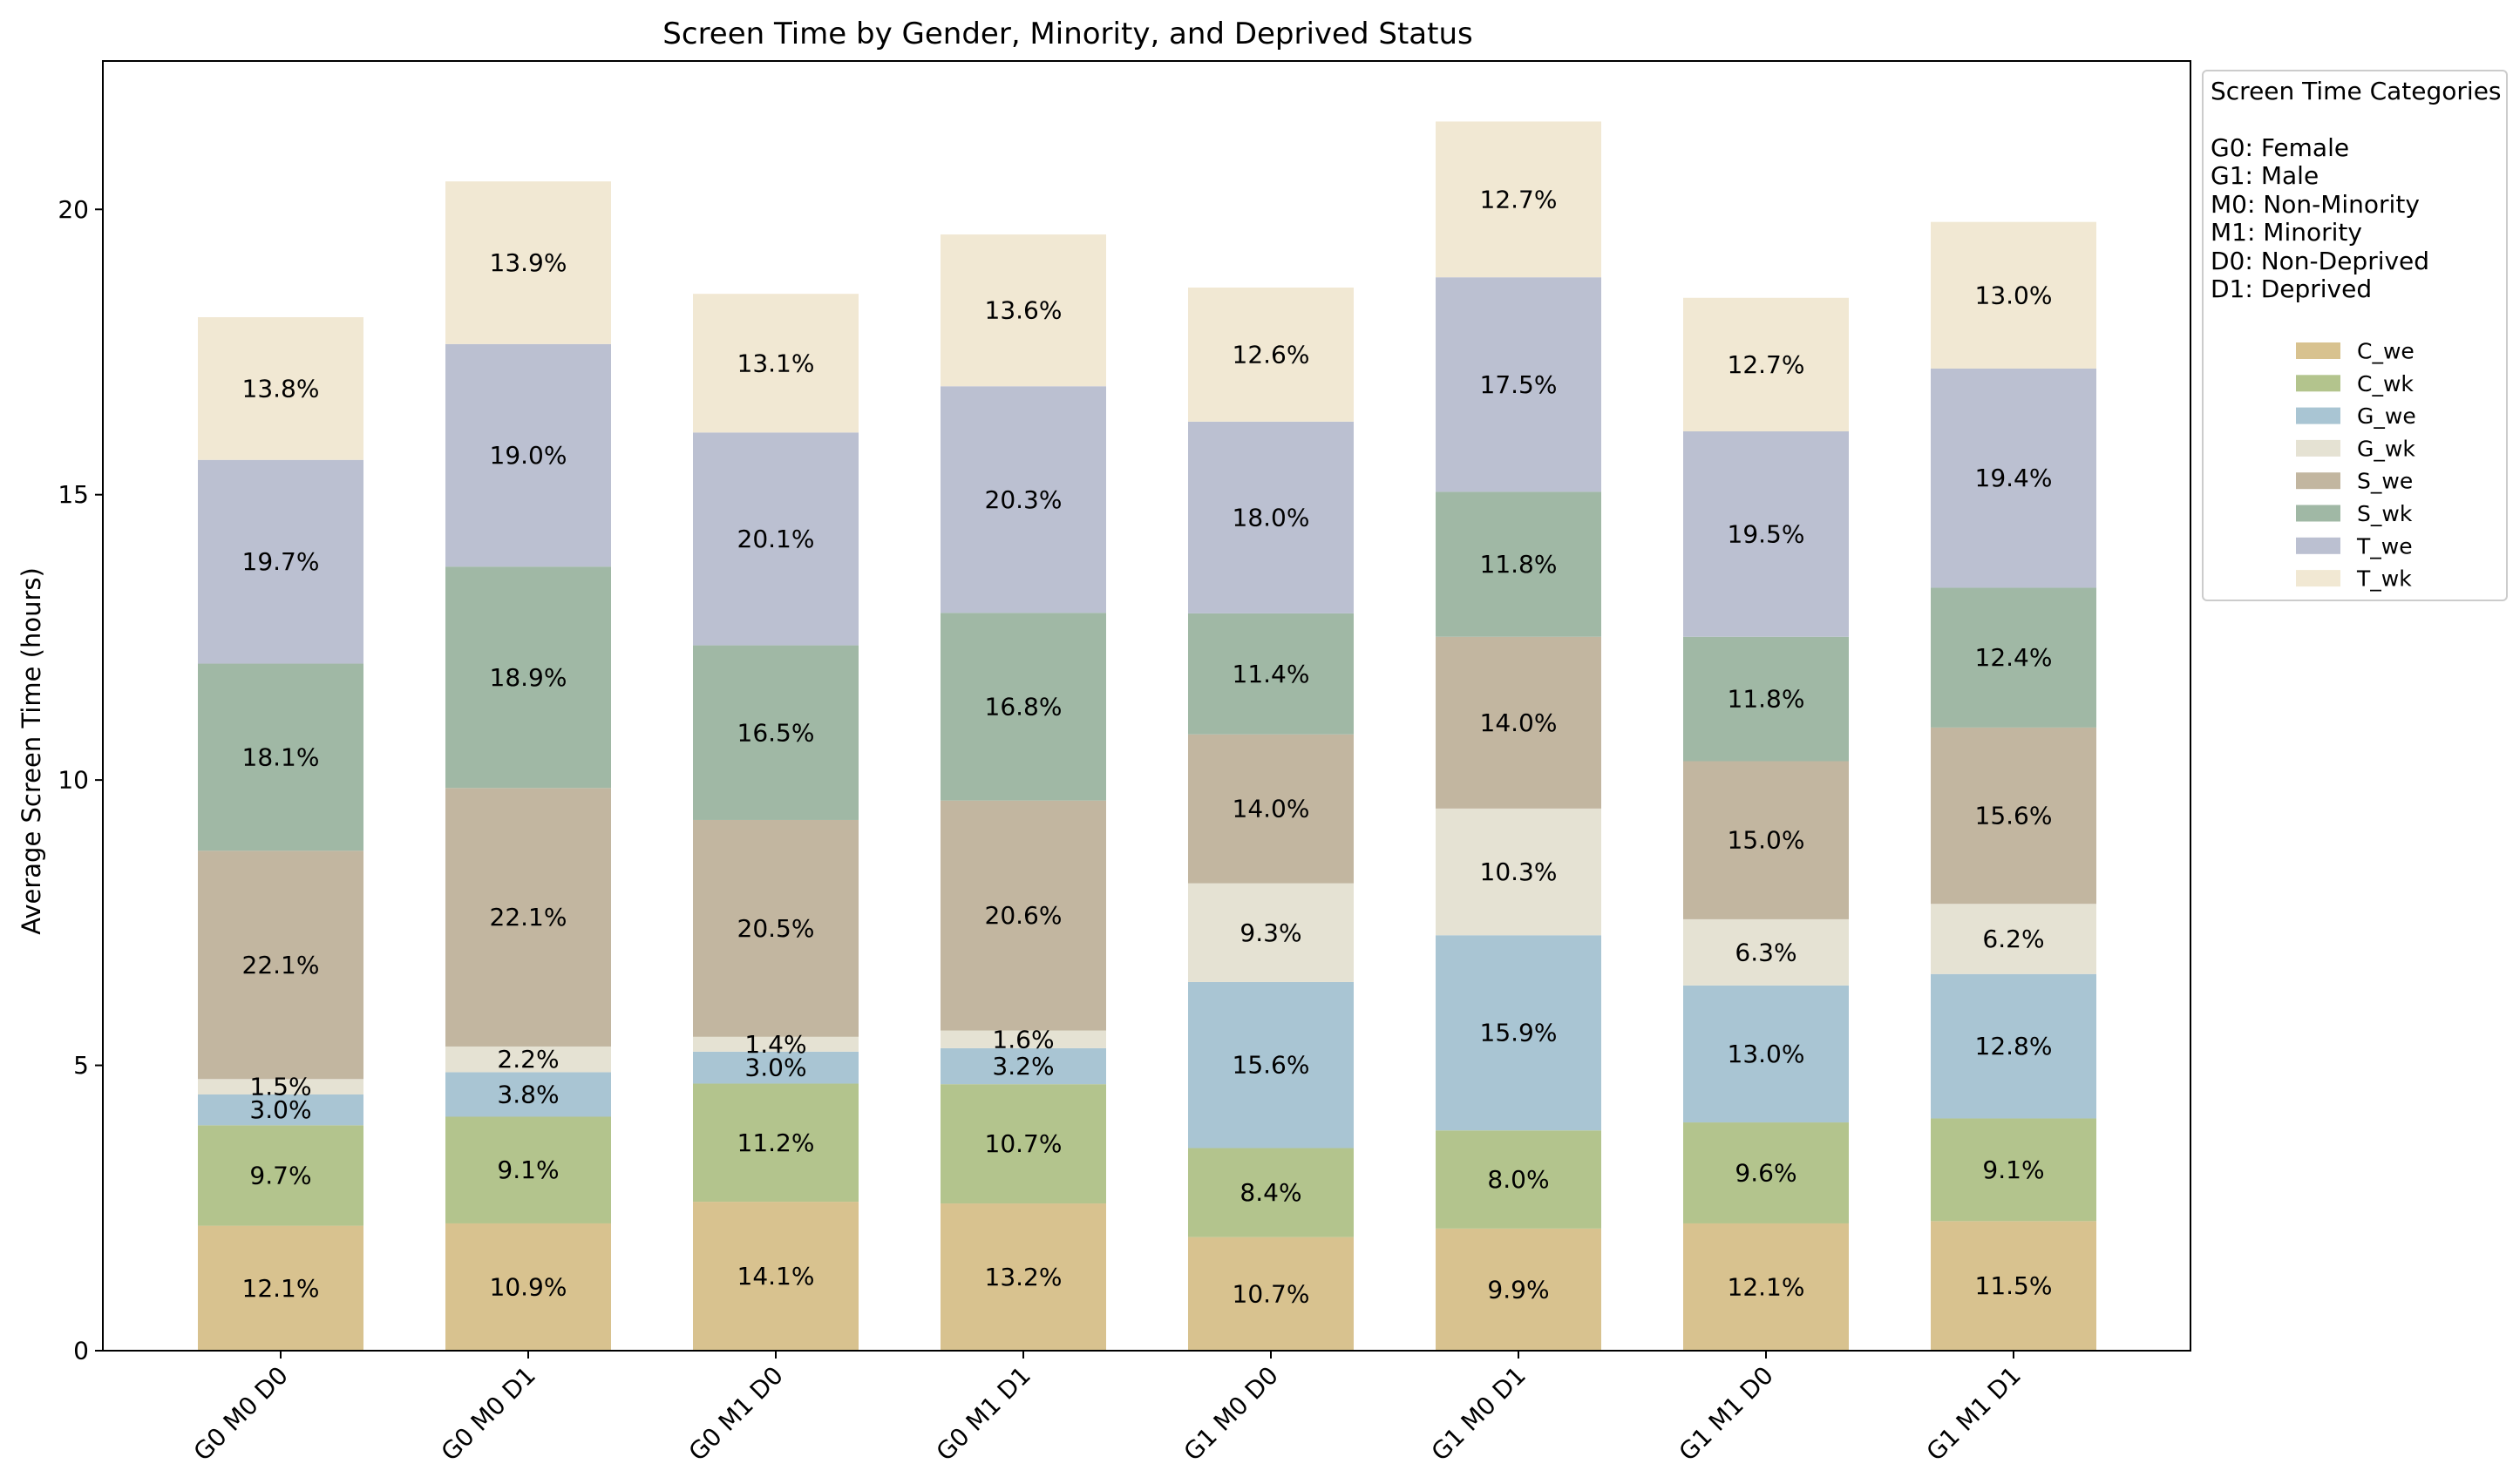  What do you see at coordinates (2320, 261) in the screenshot?
I see `legend-note-5: D0: Non-Deprived` at bounding box center [2320, 261].